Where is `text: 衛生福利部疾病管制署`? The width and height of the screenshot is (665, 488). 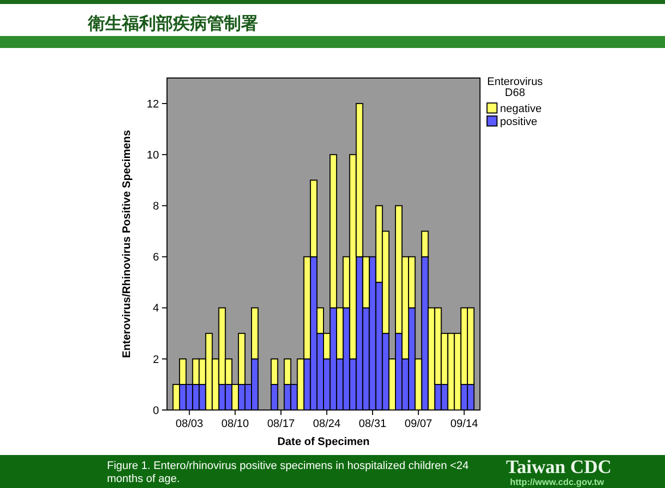 text: 衛生福利部疾病管制署 is located at coordinates (172, 24).